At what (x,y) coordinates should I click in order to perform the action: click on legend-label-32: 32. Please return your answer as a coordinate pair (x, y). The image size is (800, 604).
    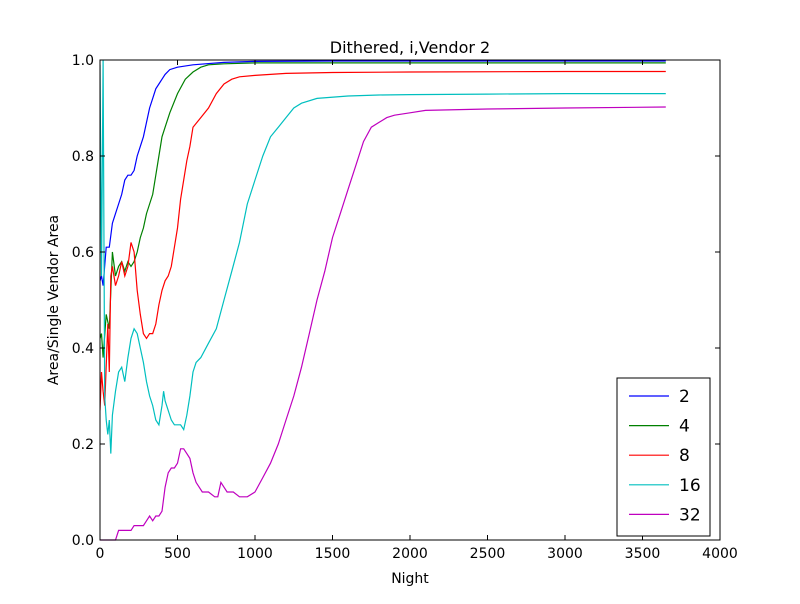
    Looking at the image, I should click on (690, 515).